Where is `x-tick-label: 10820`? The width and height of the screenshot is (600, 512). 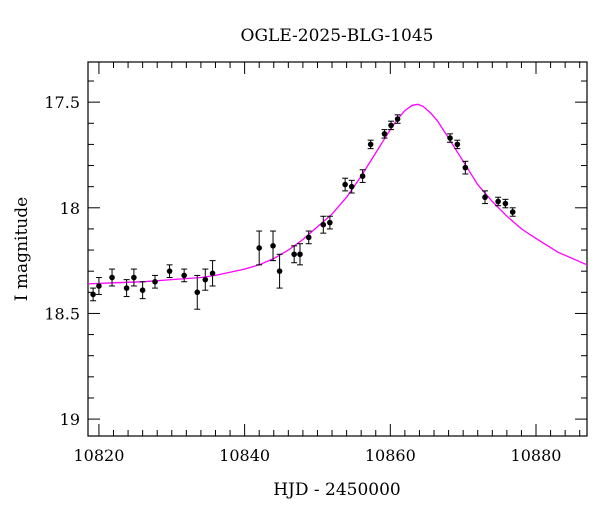
x-tick-label: 10820 is located at coordinates (98, 455).